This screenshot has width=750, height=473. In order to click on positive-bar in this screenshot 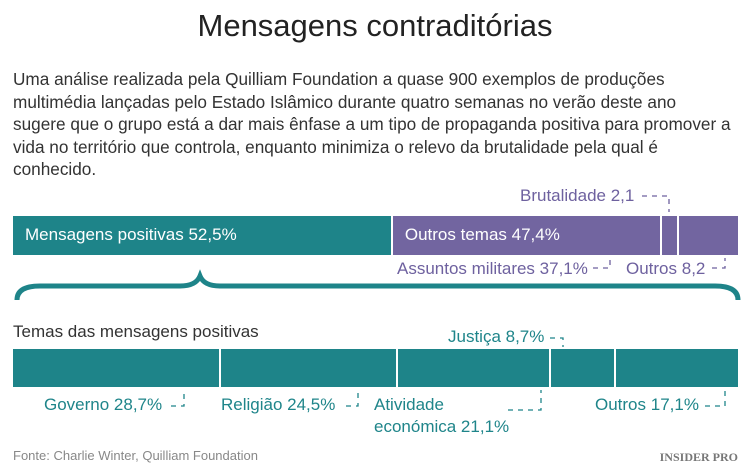, I will do `click(375, 368)`.